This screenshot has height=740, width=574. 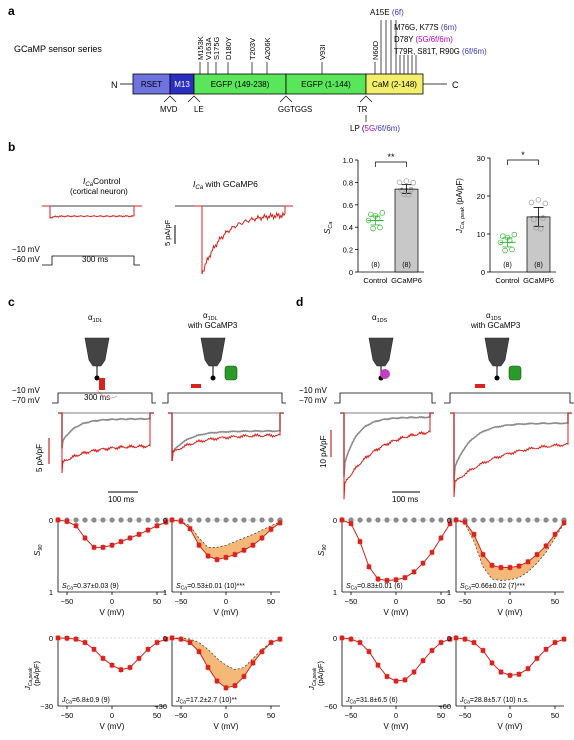 I want to click on block-label: EGFP (1-144), so click(x=326, y=84).